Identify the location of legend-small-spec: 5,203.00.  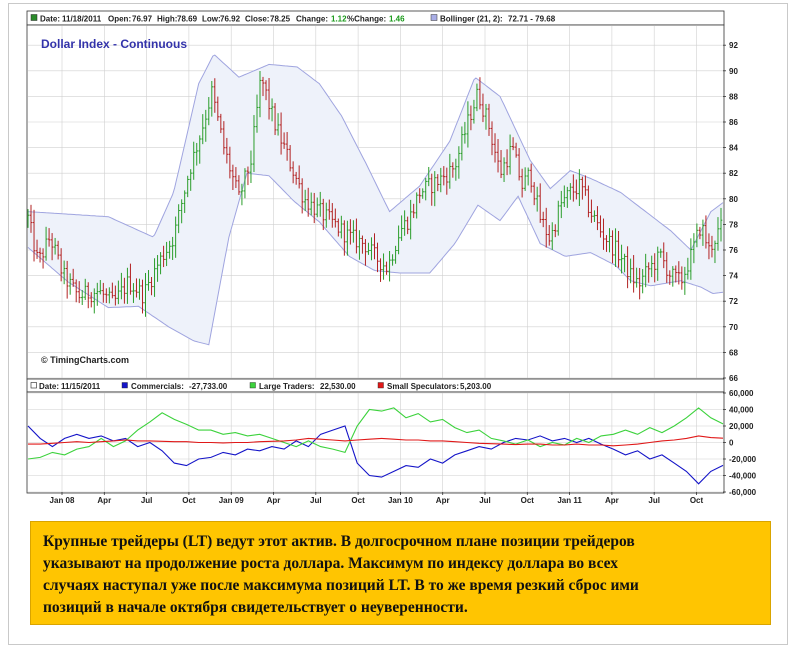
(476, 386).